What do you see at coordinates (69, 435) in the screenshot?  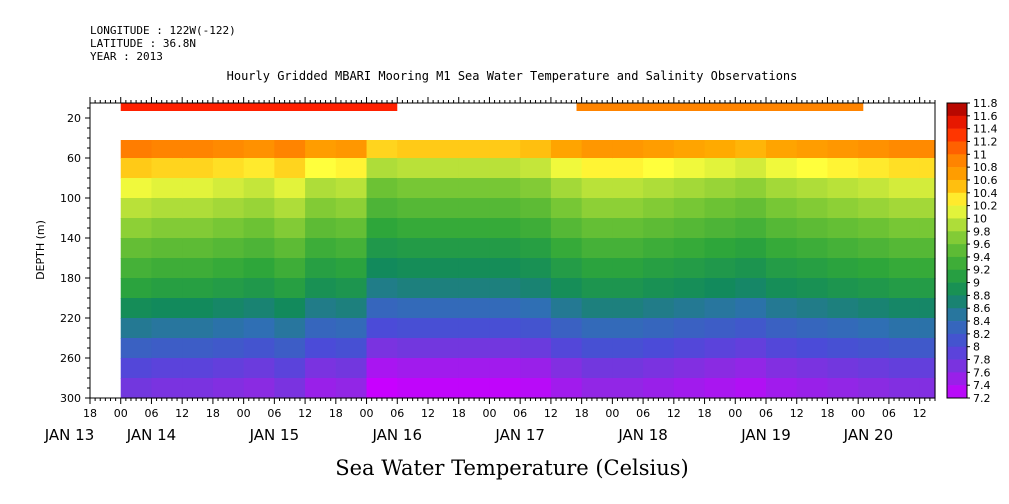 I see `x-day-label: JAN 13` at bounding box center [69, 435].